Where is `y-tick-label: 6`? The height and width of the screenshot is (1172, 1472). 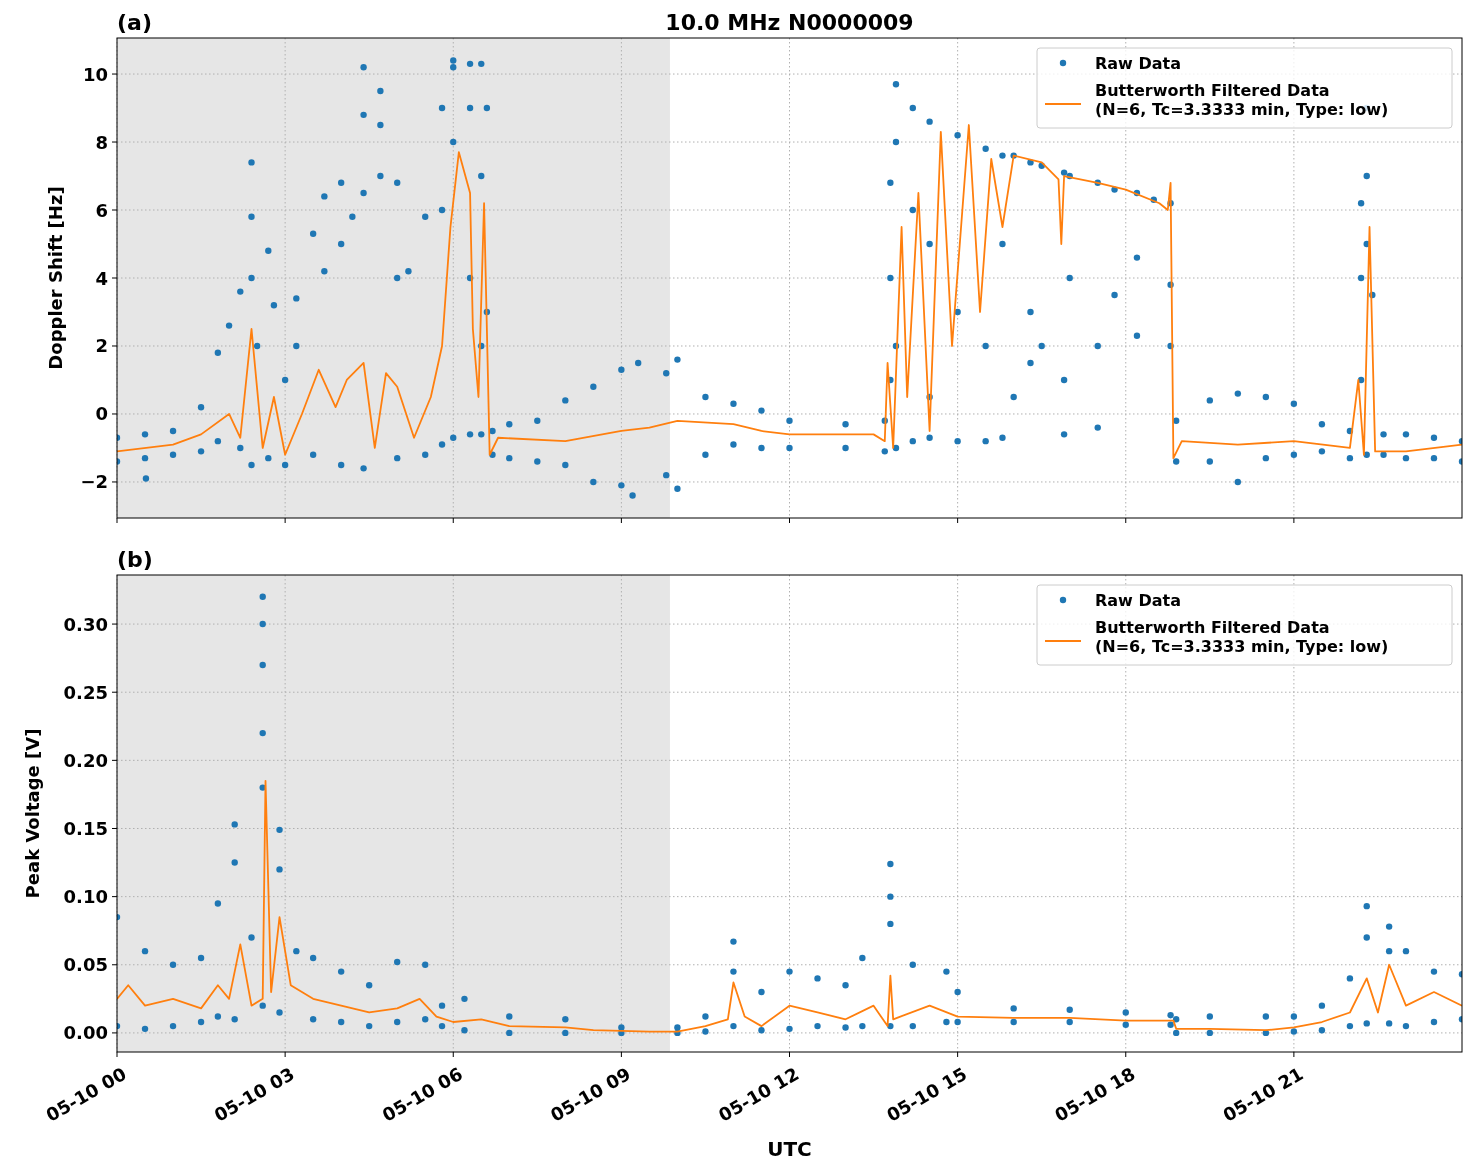 y-tick-label: 6 is located at coordinates (101, 210).